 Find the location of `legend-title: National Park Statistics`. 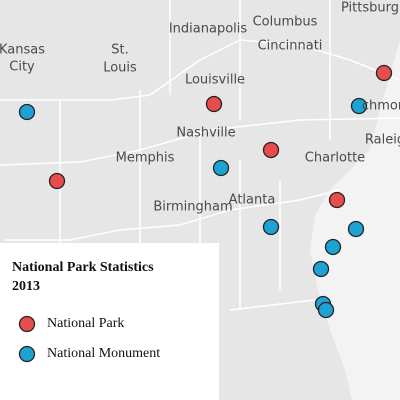

legend-title: National Park Statistics is located at coordinates (83, 267).